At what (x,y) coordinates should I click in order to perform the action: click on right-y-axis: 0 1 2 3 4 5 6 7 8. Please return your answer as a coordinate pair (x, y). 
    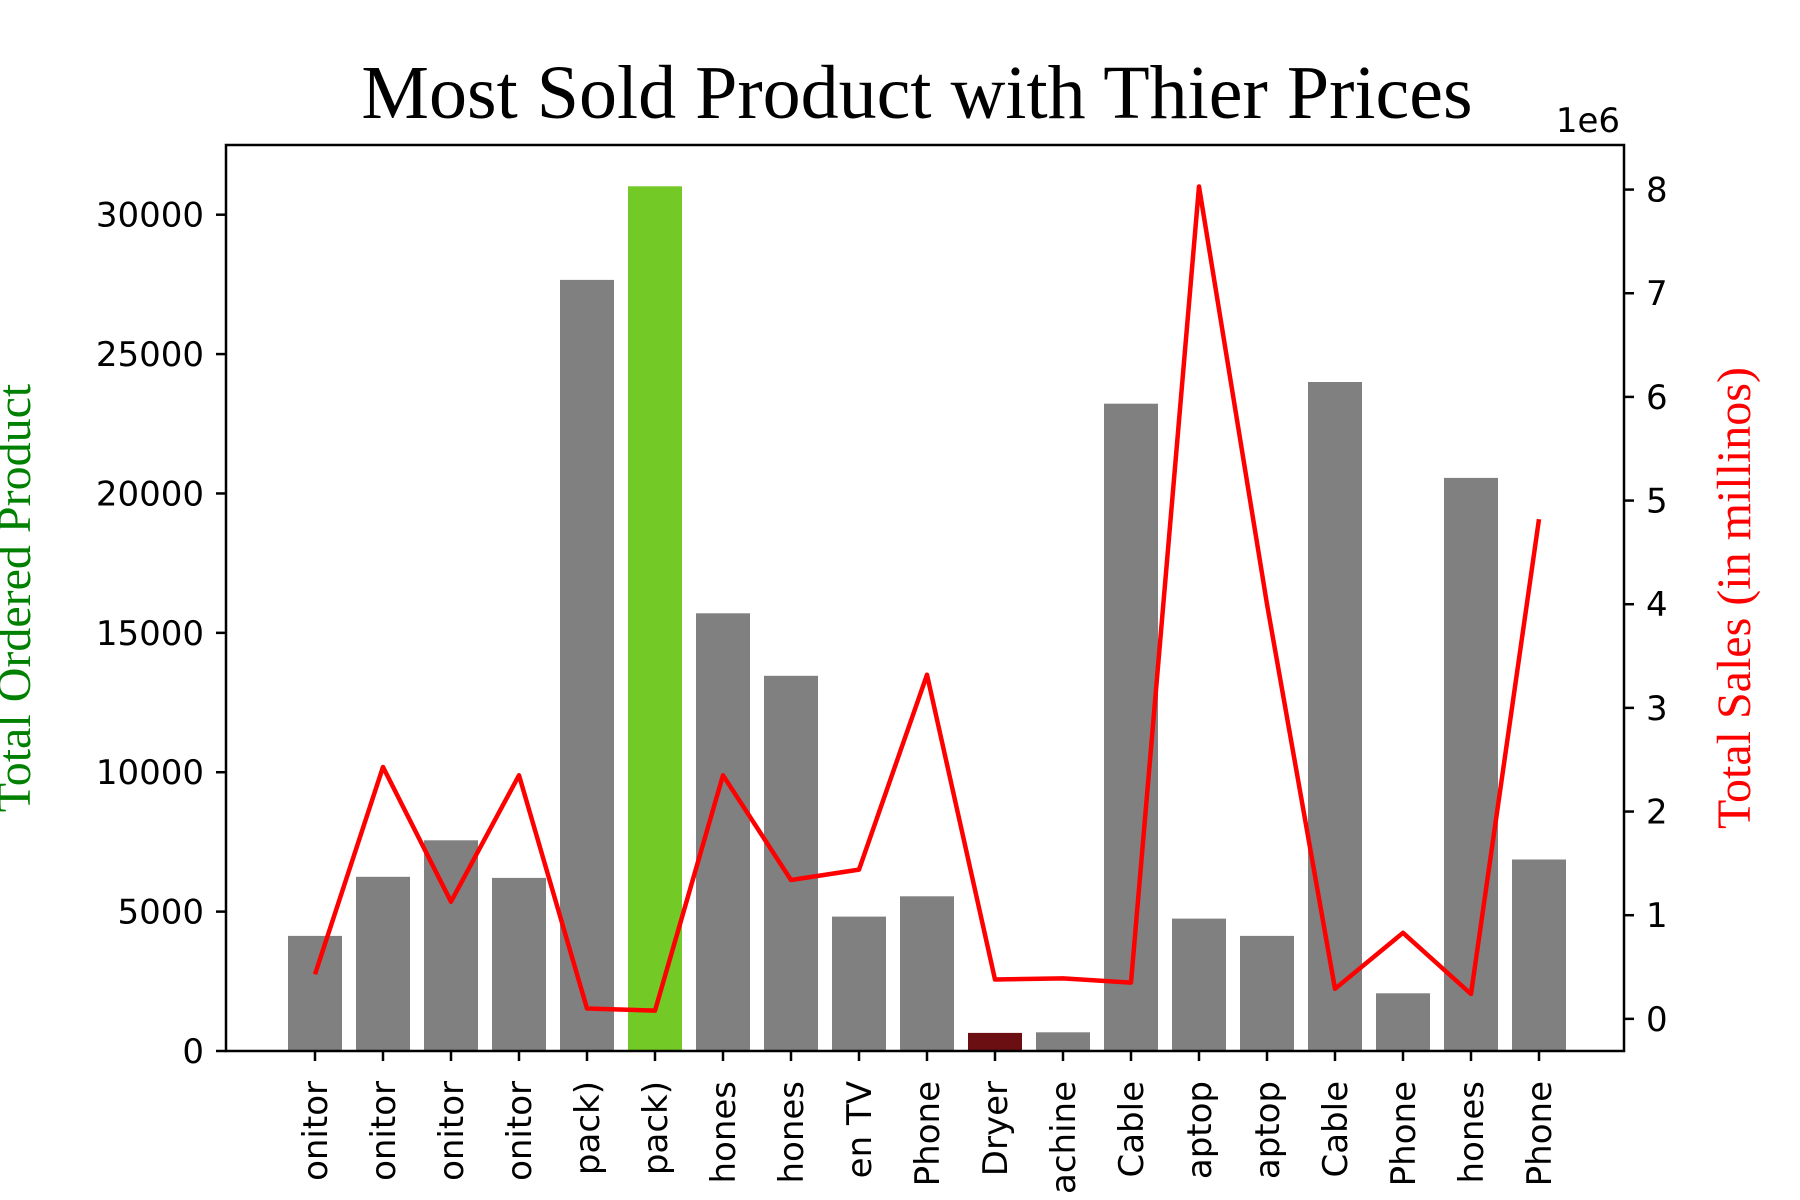
    Looking at the image, I should click on (1646, 605).